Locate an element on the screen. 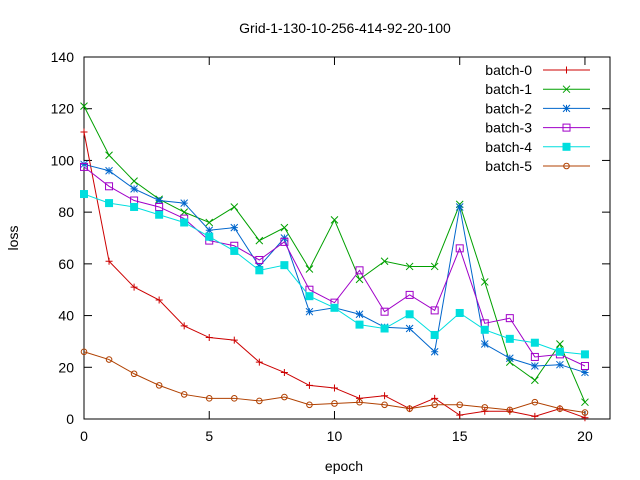 This screenshot has width=640, height=480. x-tick-label: 0 is located at coordinates (84, 436).